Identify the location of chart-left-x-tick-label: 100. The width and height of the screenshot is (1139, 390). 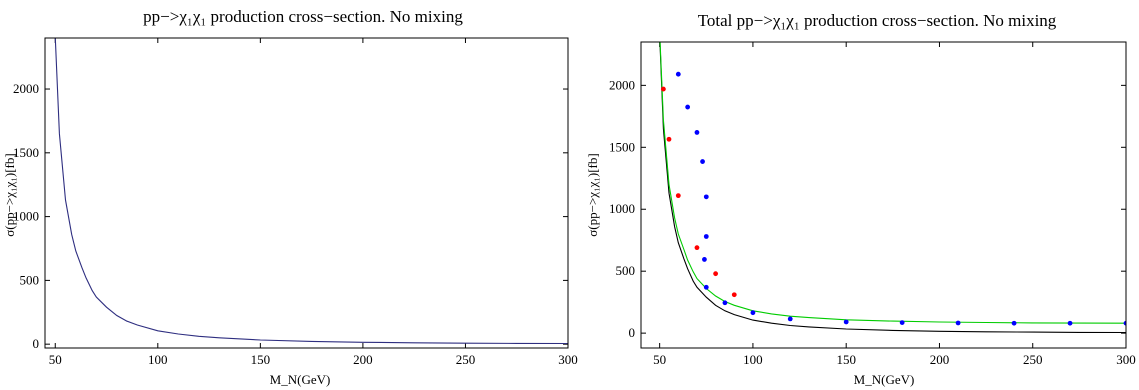
(158, 359).